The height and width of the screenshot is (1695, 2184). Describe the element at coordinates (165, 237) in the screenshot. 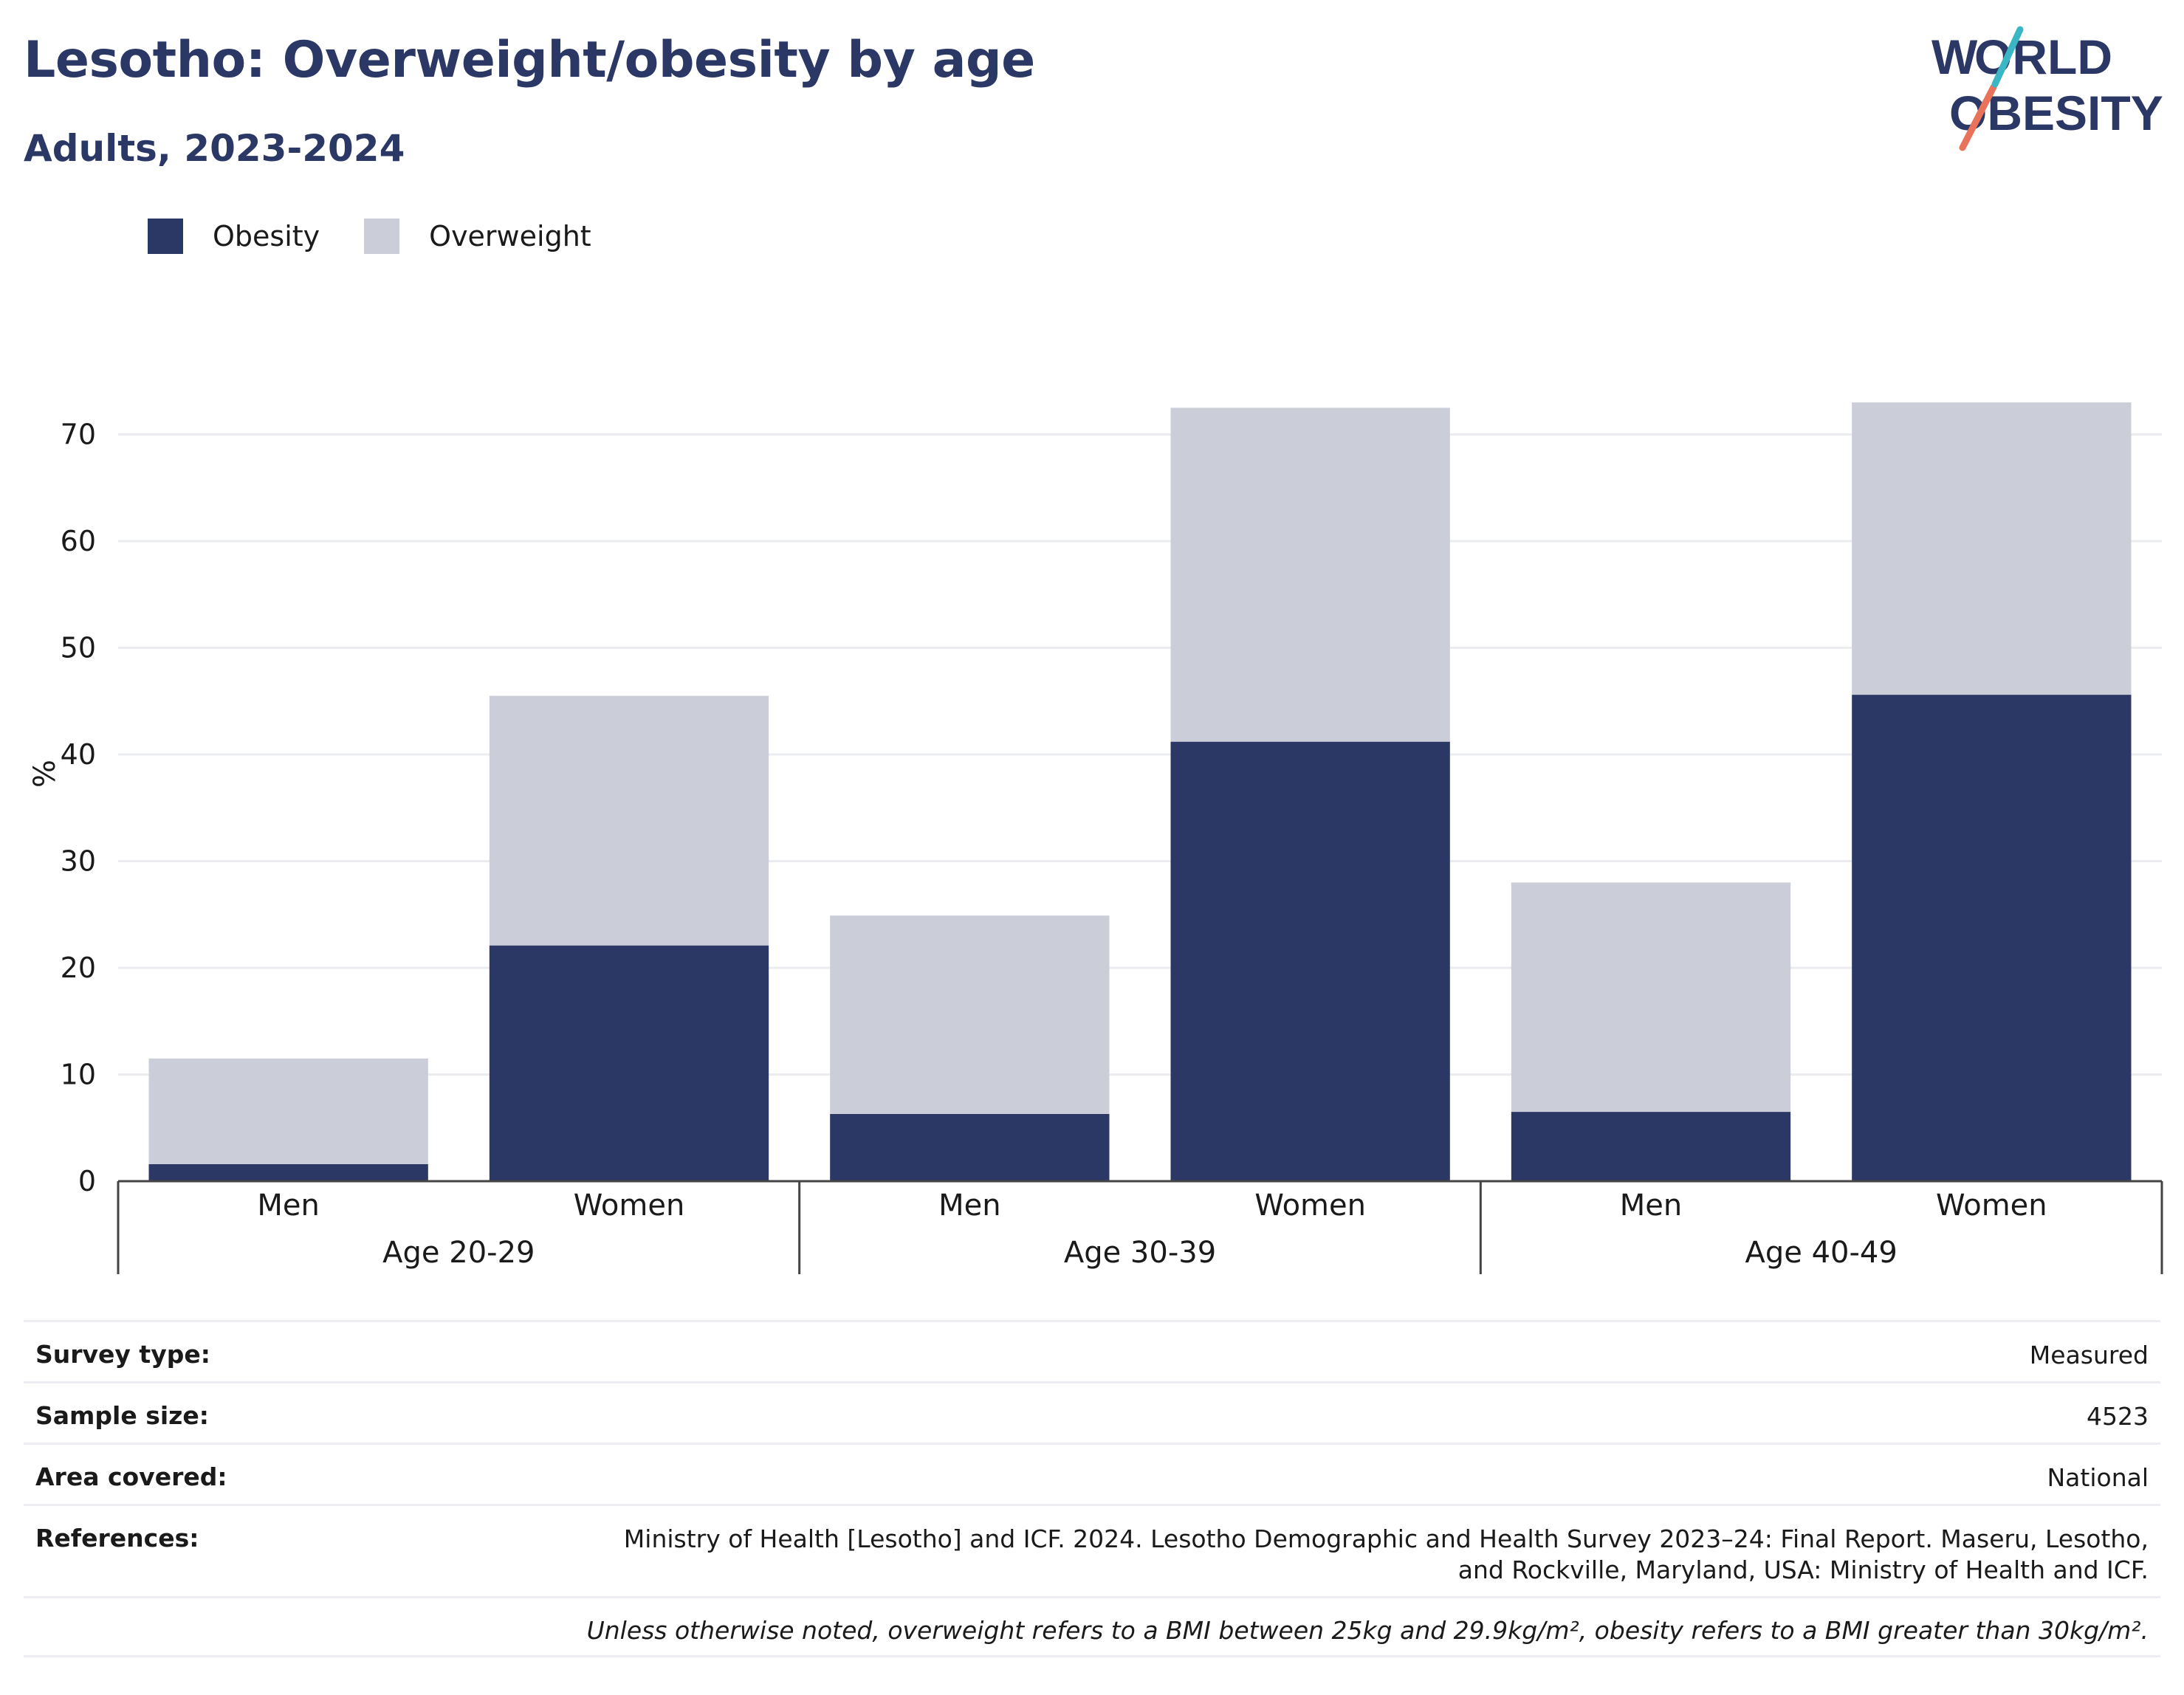

I see `legend-swatch-obesity` at that location.